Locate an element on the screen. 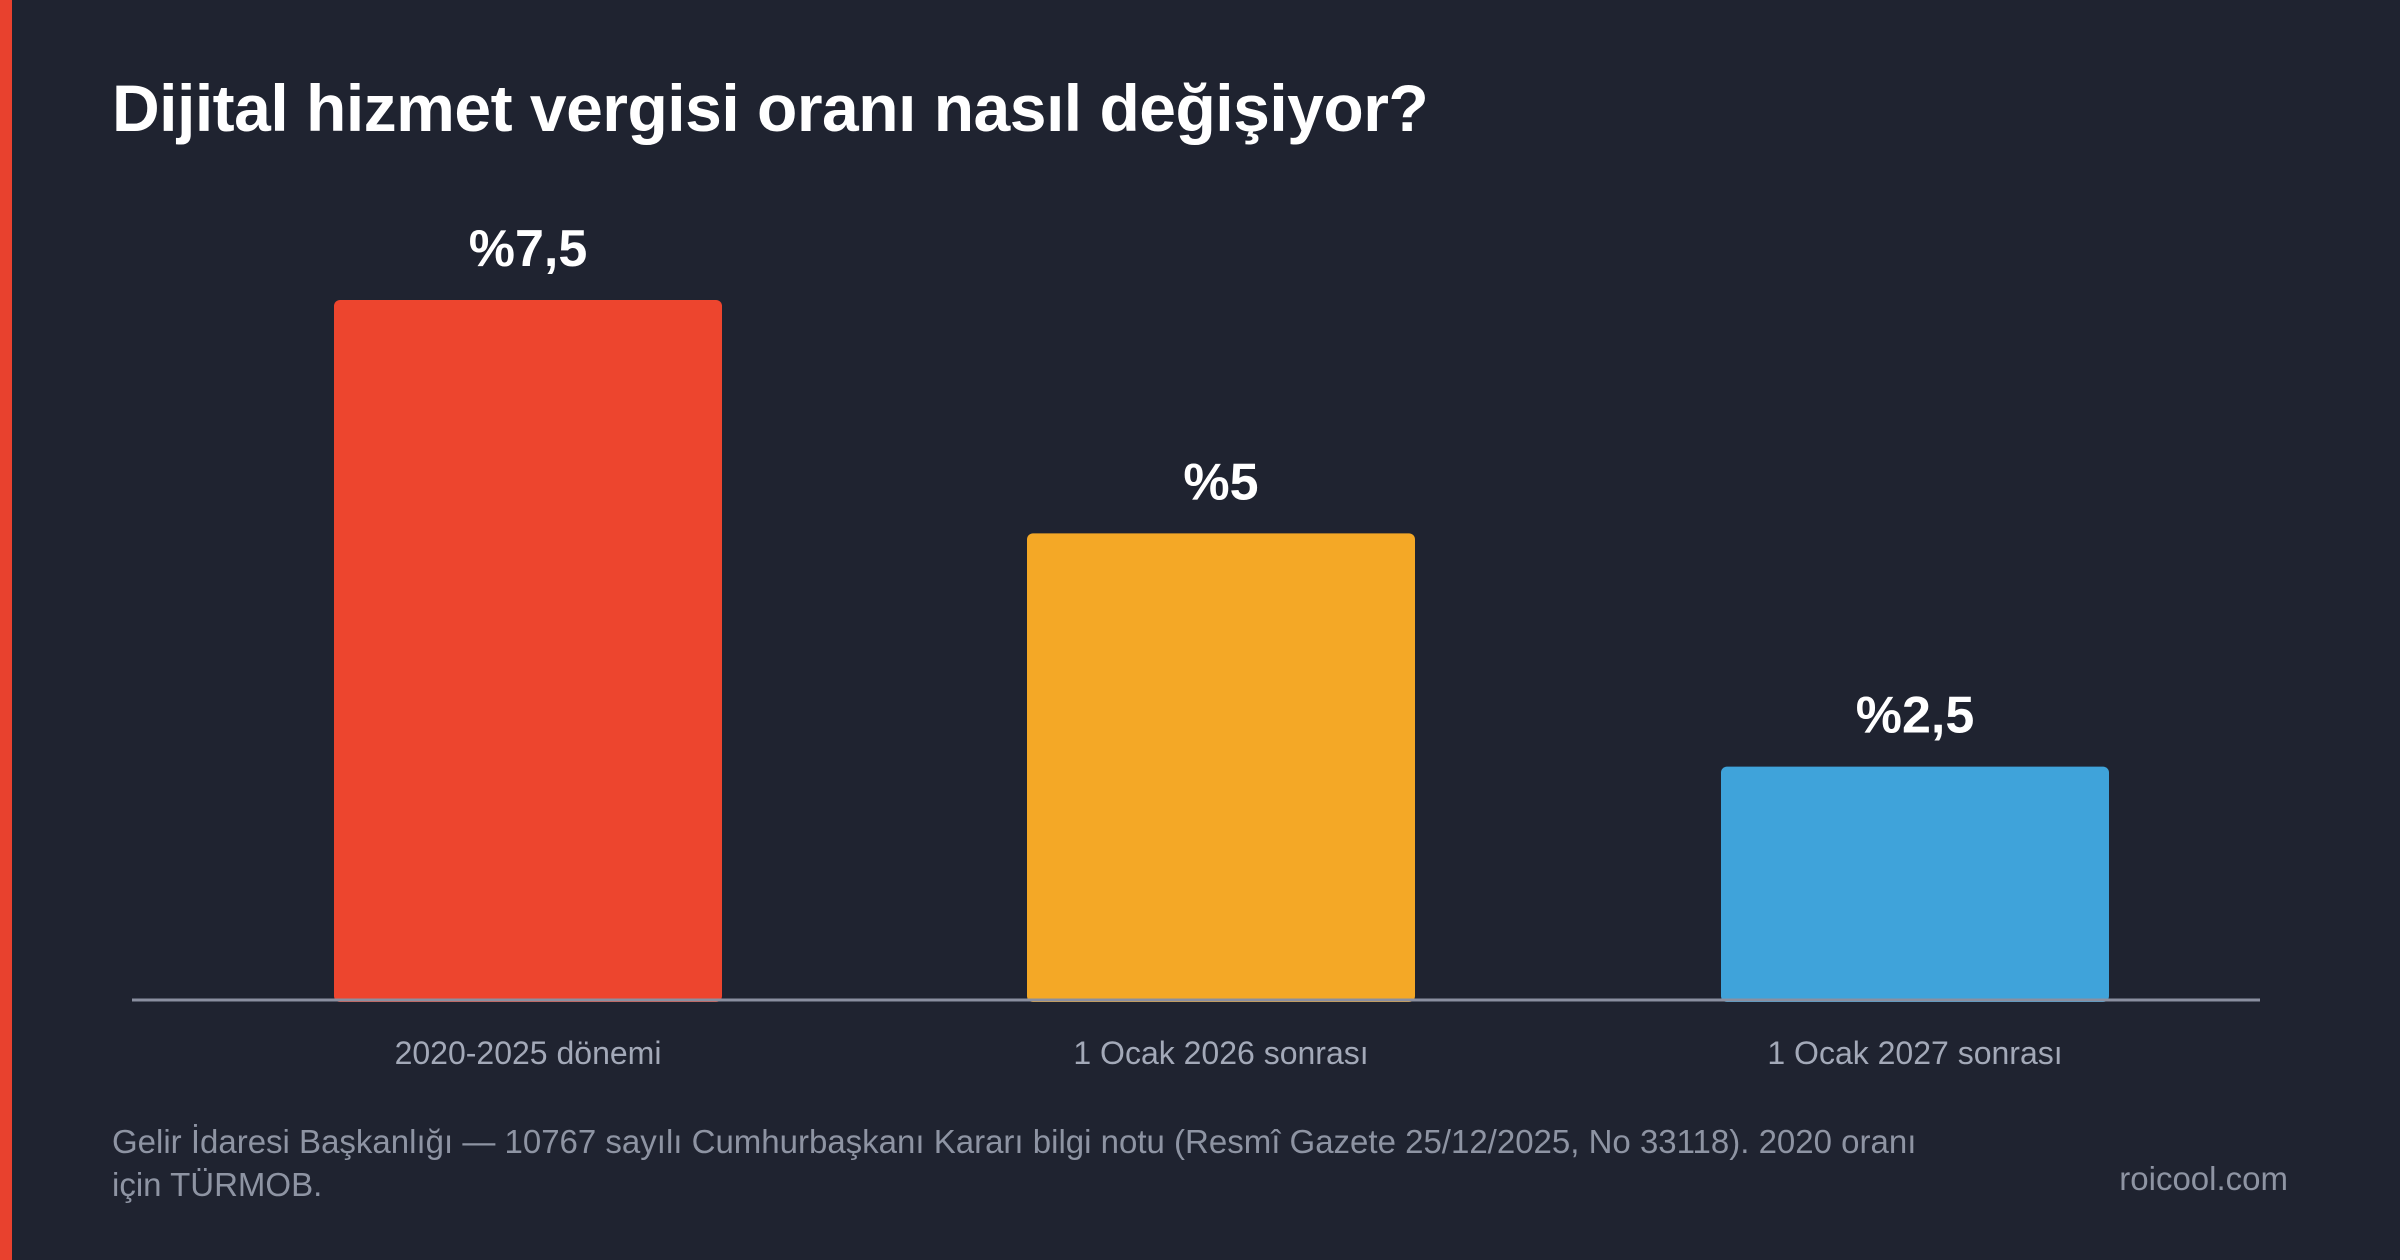 Image resolution: width=2400 pixels, height=1260 pixels. data-label-2: %5 is located at coordinates (1220, 482).